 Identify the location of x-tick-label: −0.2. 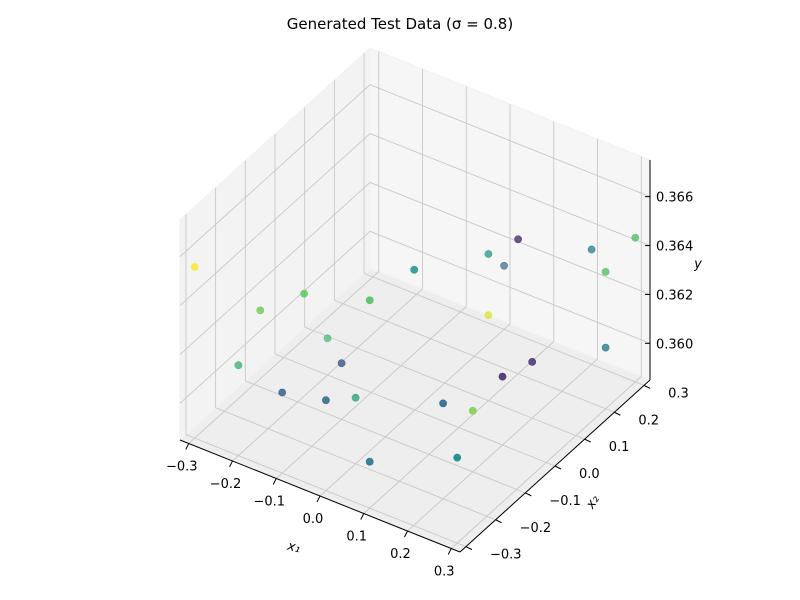
(226, 484).